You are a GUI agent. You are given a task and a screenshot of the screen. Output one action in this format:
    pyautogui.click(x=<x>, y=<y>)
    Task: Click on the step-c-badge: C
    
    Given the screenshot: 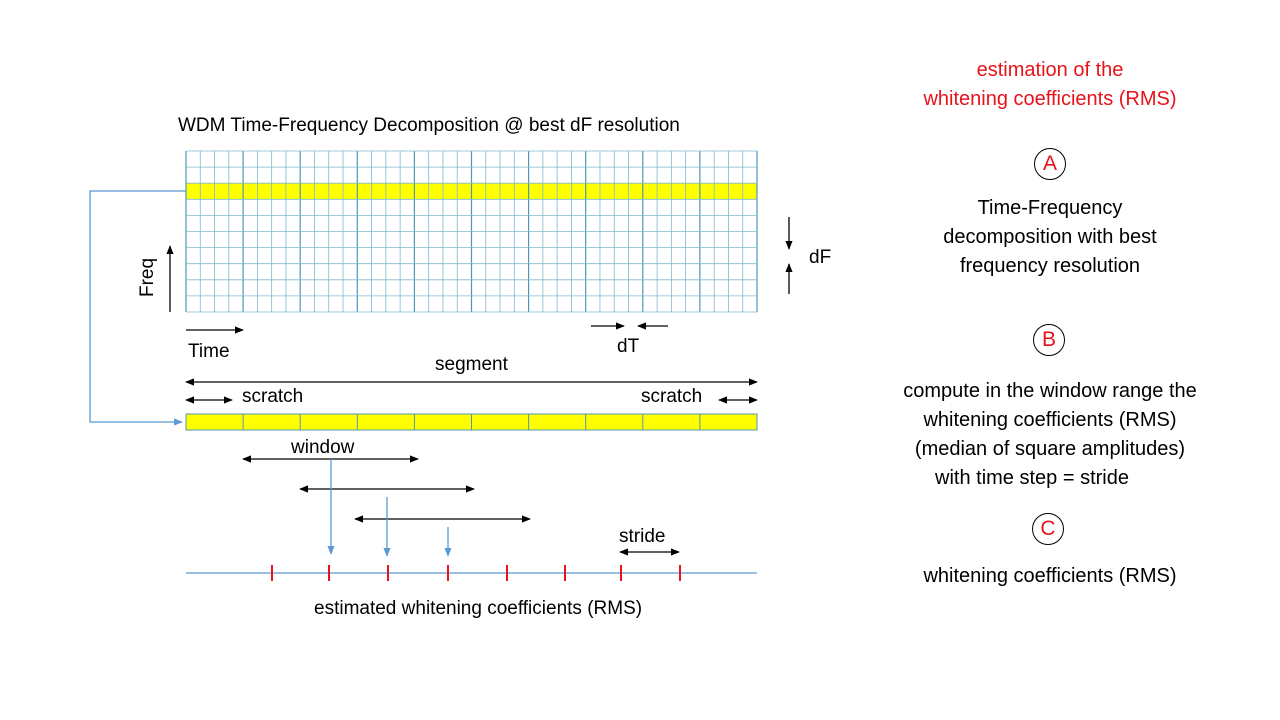 What is the action you would take?
    pyautogui.click(x=1048, y=529)
    